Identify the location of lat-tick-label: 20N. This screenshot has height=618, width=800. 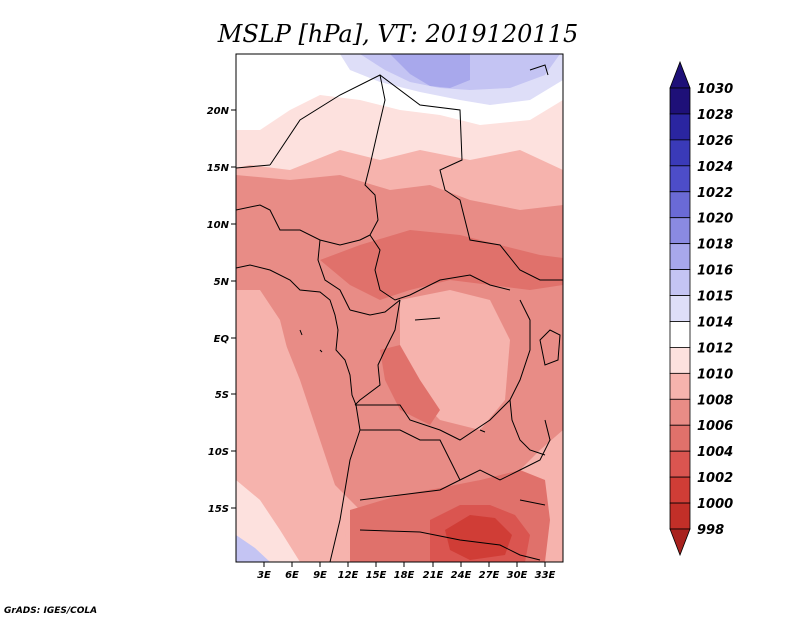
(218, 111).